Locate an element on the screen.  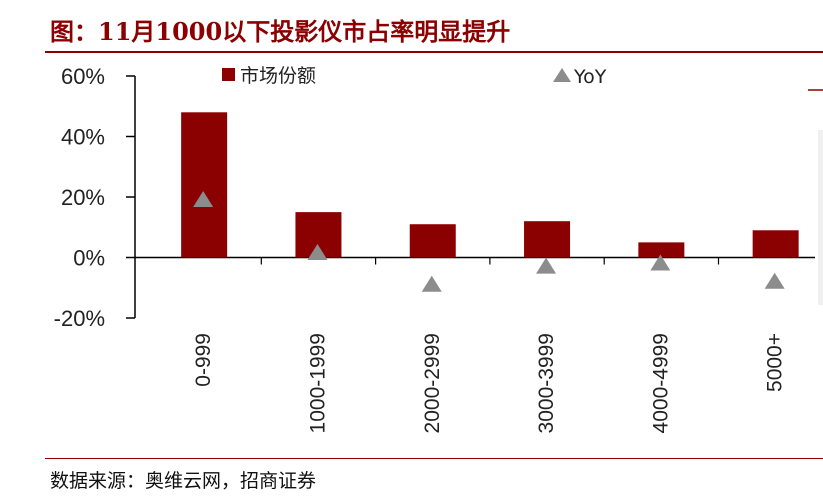
x-category-label: 3000-3999 is located at coordinates (546, 383).